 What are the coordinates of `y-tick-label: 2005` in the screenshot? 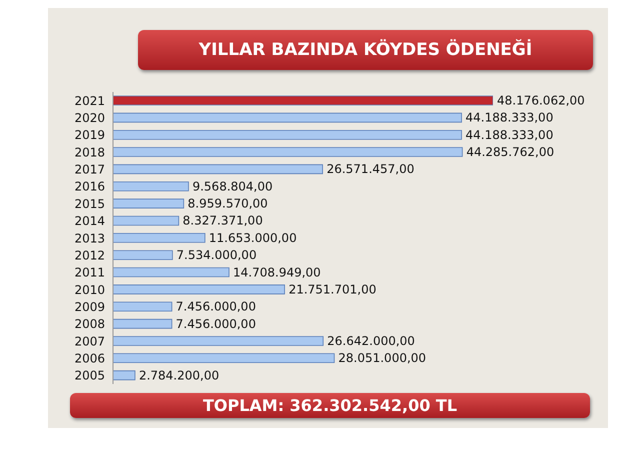 It's located at (89, 375).